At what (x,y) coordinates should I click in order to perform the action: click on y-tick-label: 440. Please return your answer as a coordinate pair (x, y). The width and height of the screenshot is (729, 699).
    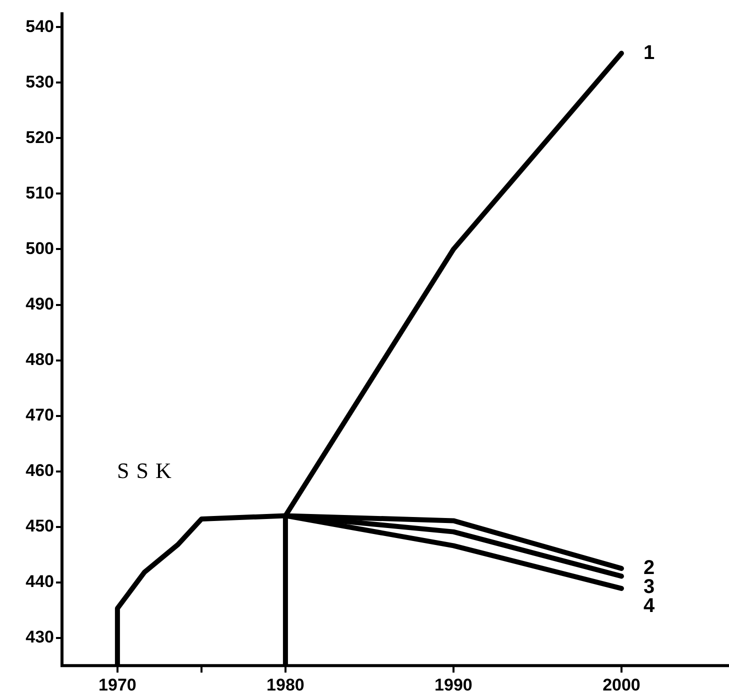
    Looking at the image, I should click on (40, 582).